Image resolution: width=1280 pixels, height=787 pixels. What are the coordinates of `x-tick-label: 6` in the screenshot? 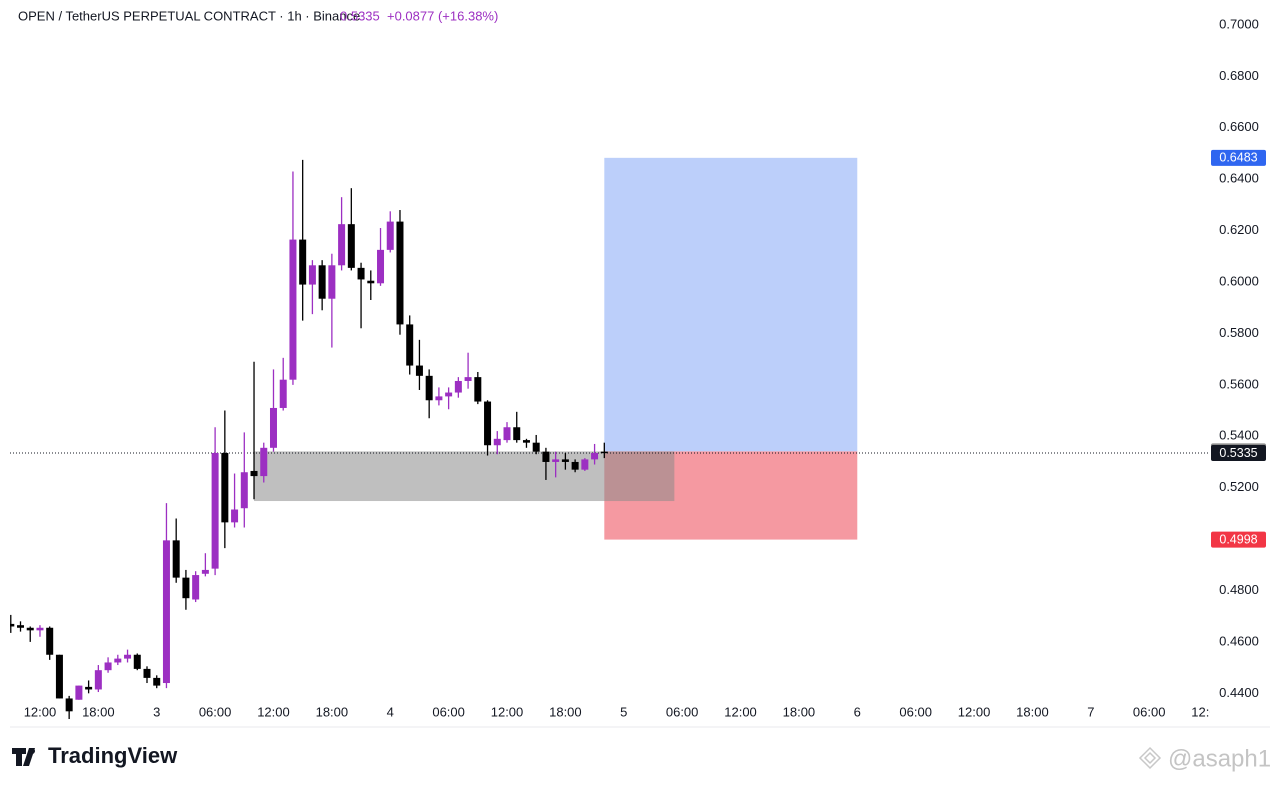 It's located at (857, 711).